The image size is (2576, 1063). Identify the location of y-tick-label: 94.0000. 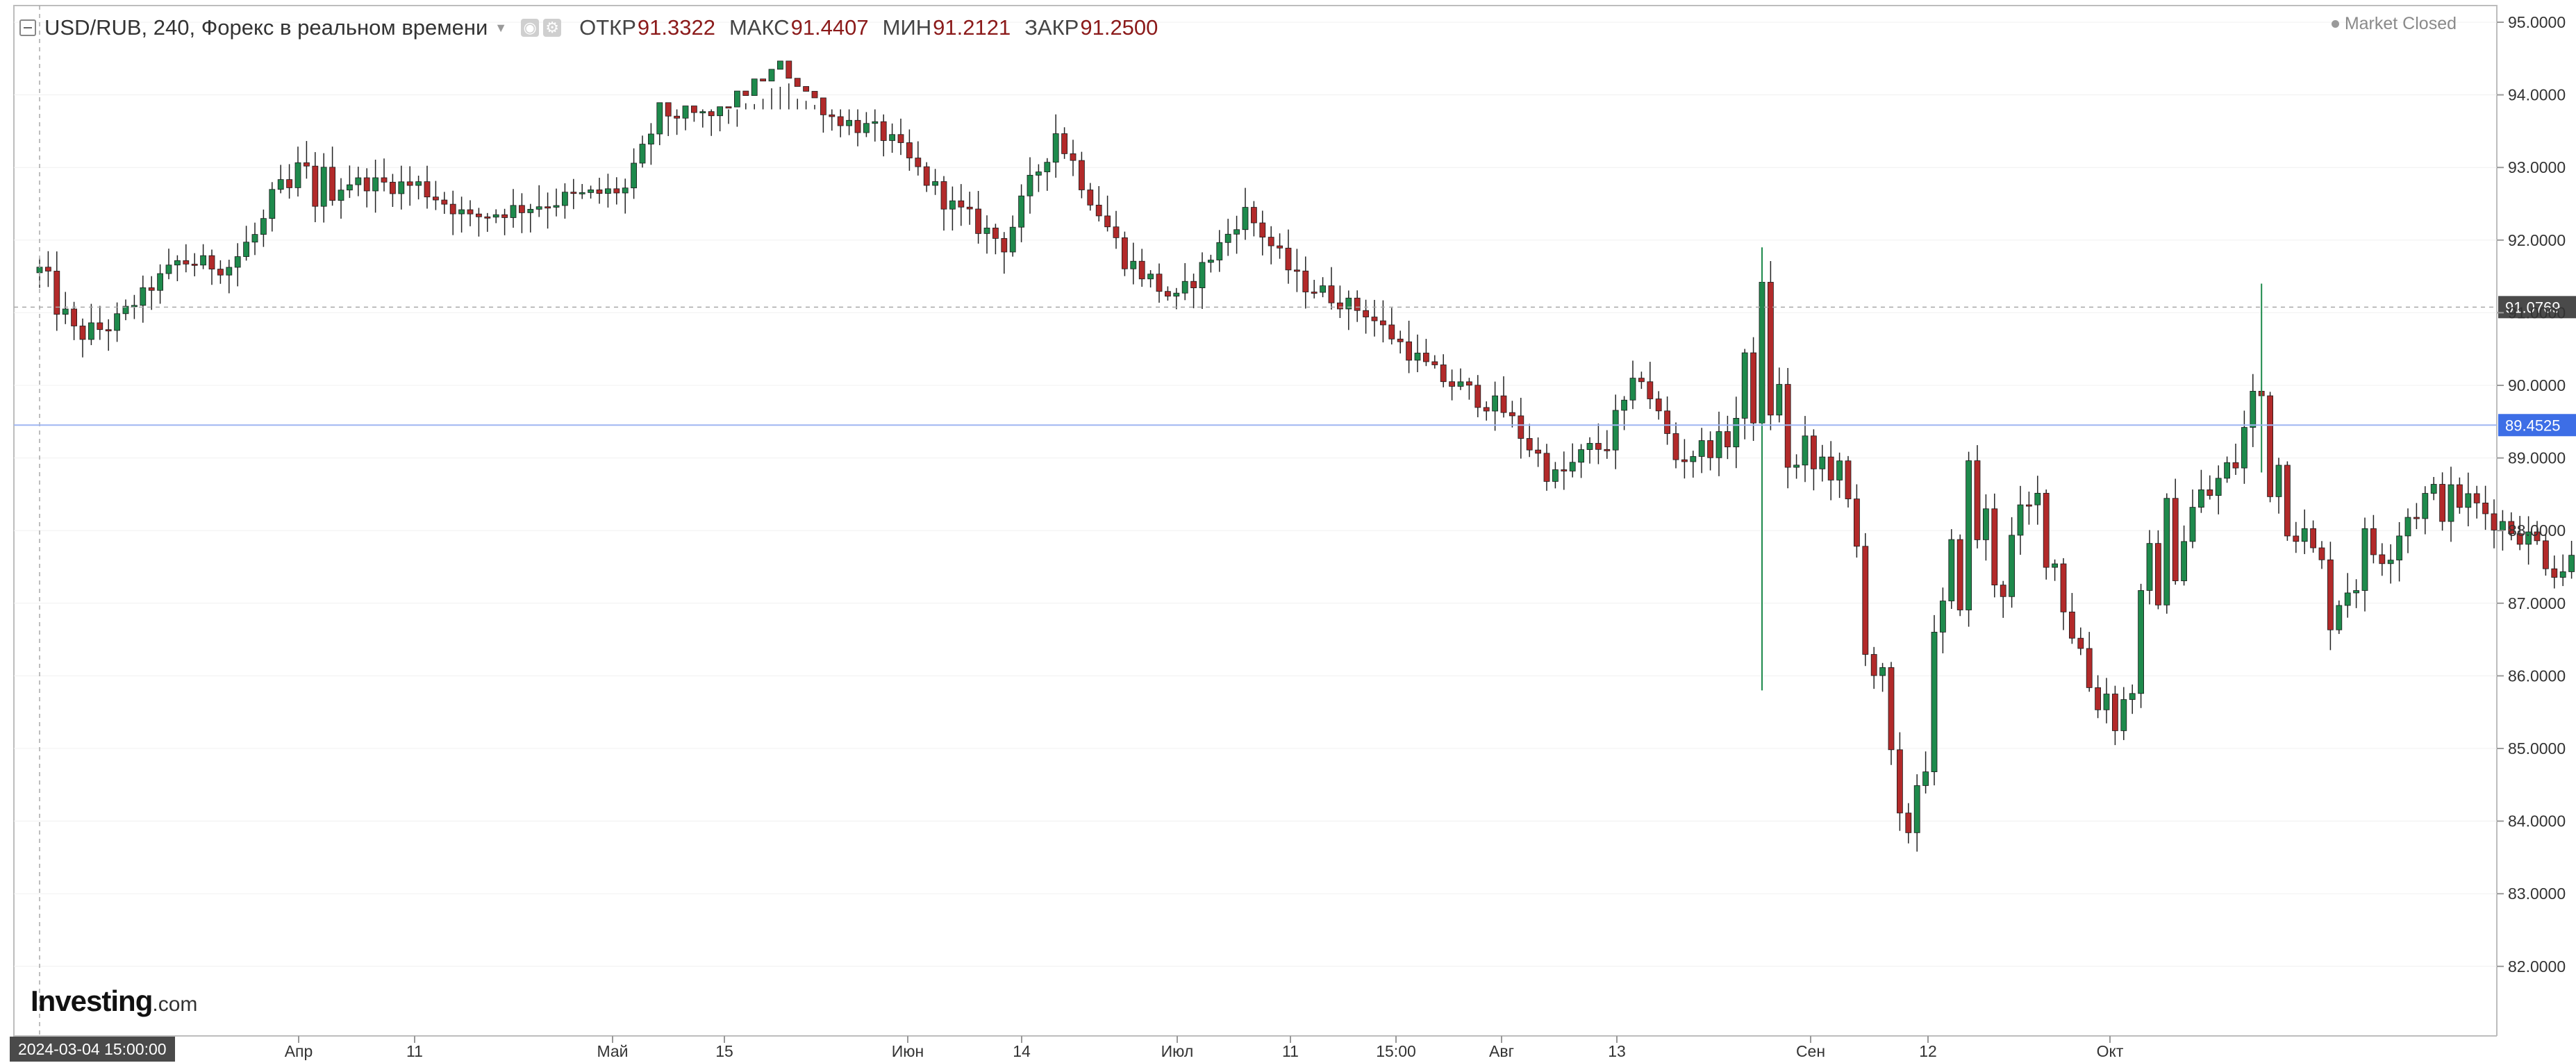
(2537, 95).